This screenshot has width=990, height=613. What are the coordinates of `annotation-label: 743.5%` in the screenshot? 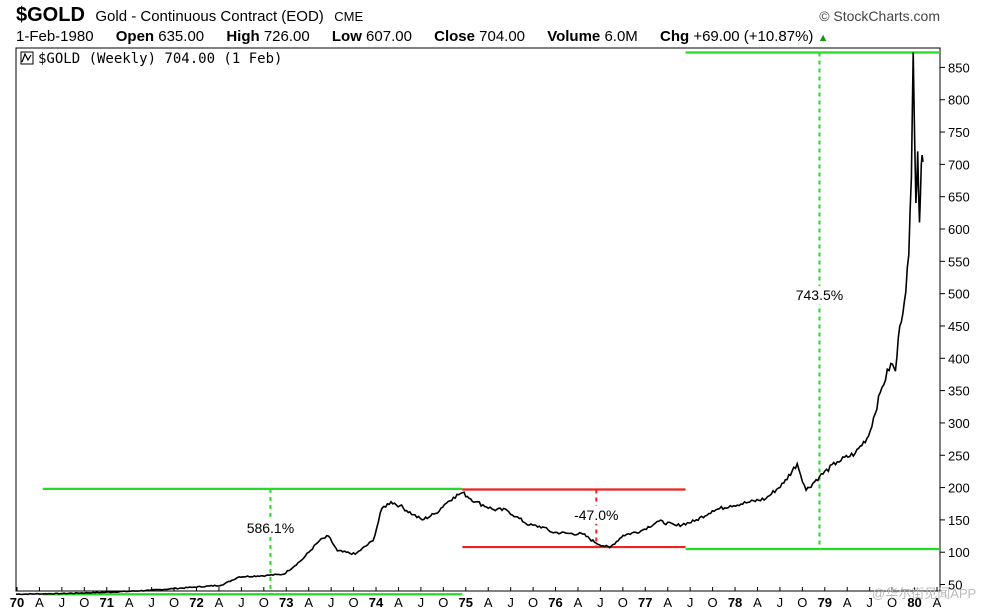 It's located at (819, 295).